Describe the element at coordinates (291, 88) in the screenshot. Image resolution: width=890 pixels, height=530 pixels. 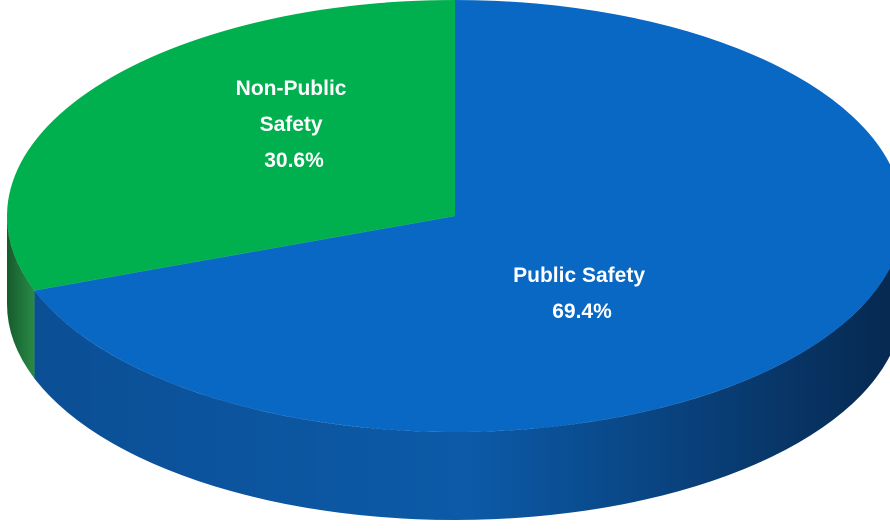
I see `slice-label-non-public-safety-line-1: Non-Public` at that location.